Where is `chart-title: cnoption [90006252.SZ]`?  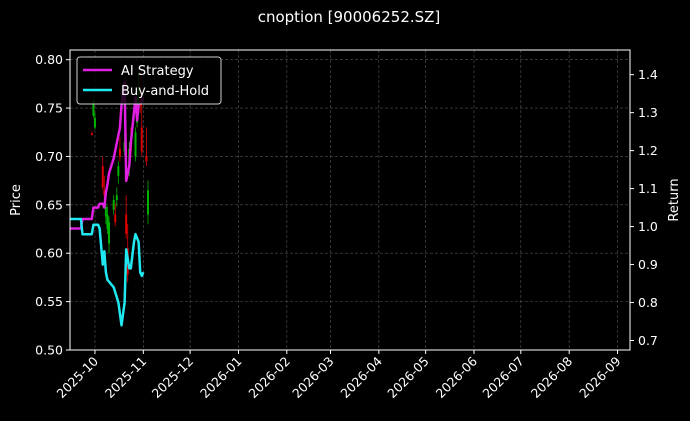
chart-title: cnoption [90006252.SZ] is located at coordinates (349, 17).